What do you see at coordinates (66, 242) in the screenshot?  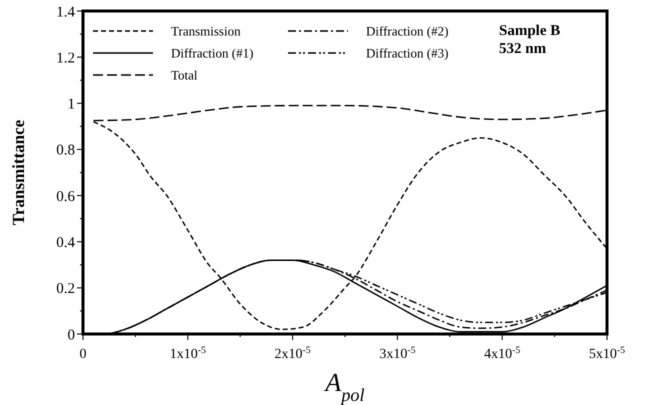 I see `y-tick-label: 0.4` at bounding box center [66, 242].